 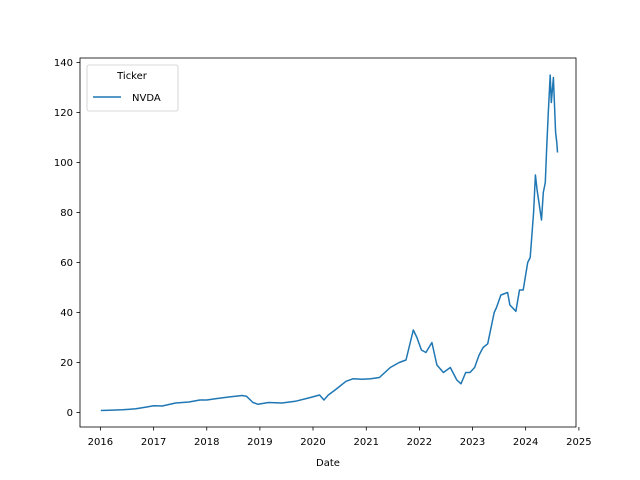 I want to click on x-tick-label: 2018, so click(x=206, y=442).